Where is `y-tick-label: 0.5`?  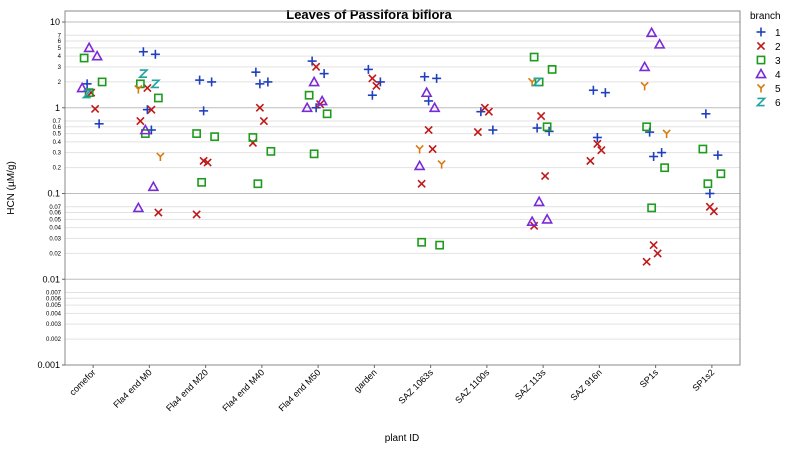
y-tick-label: 0.5 is located at coordinates (57, 135).